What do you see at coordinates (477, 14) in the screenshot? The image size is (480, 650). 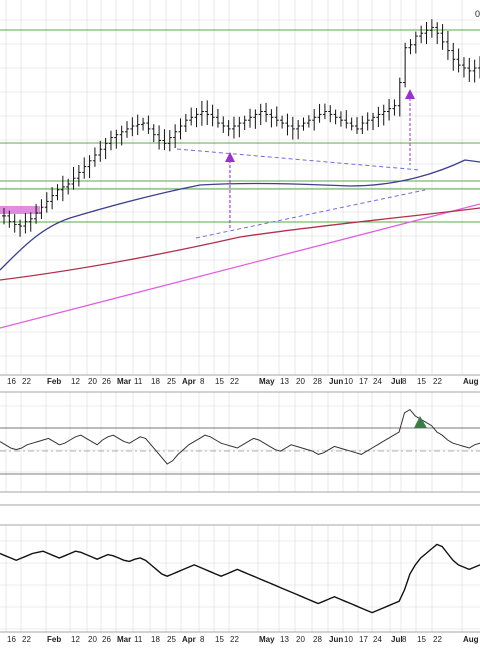 I see `corner-label: 0` at bounding box center [477, 14].